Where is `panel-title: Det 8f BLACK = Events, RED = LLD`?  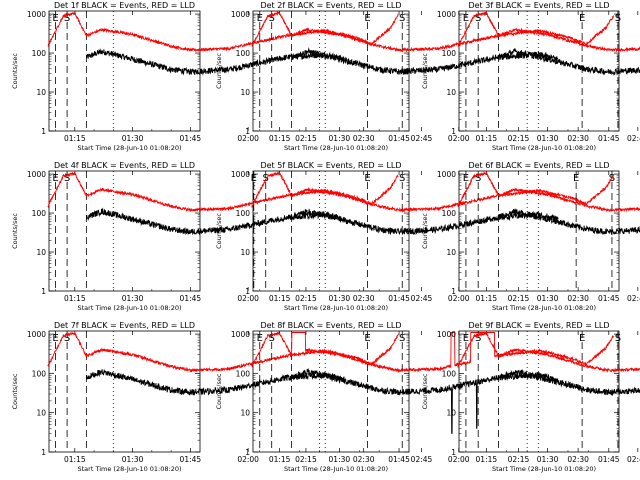 panel-title: Det 8f BLACK = Events, RED = LLD is located at coordinates (330, 325).